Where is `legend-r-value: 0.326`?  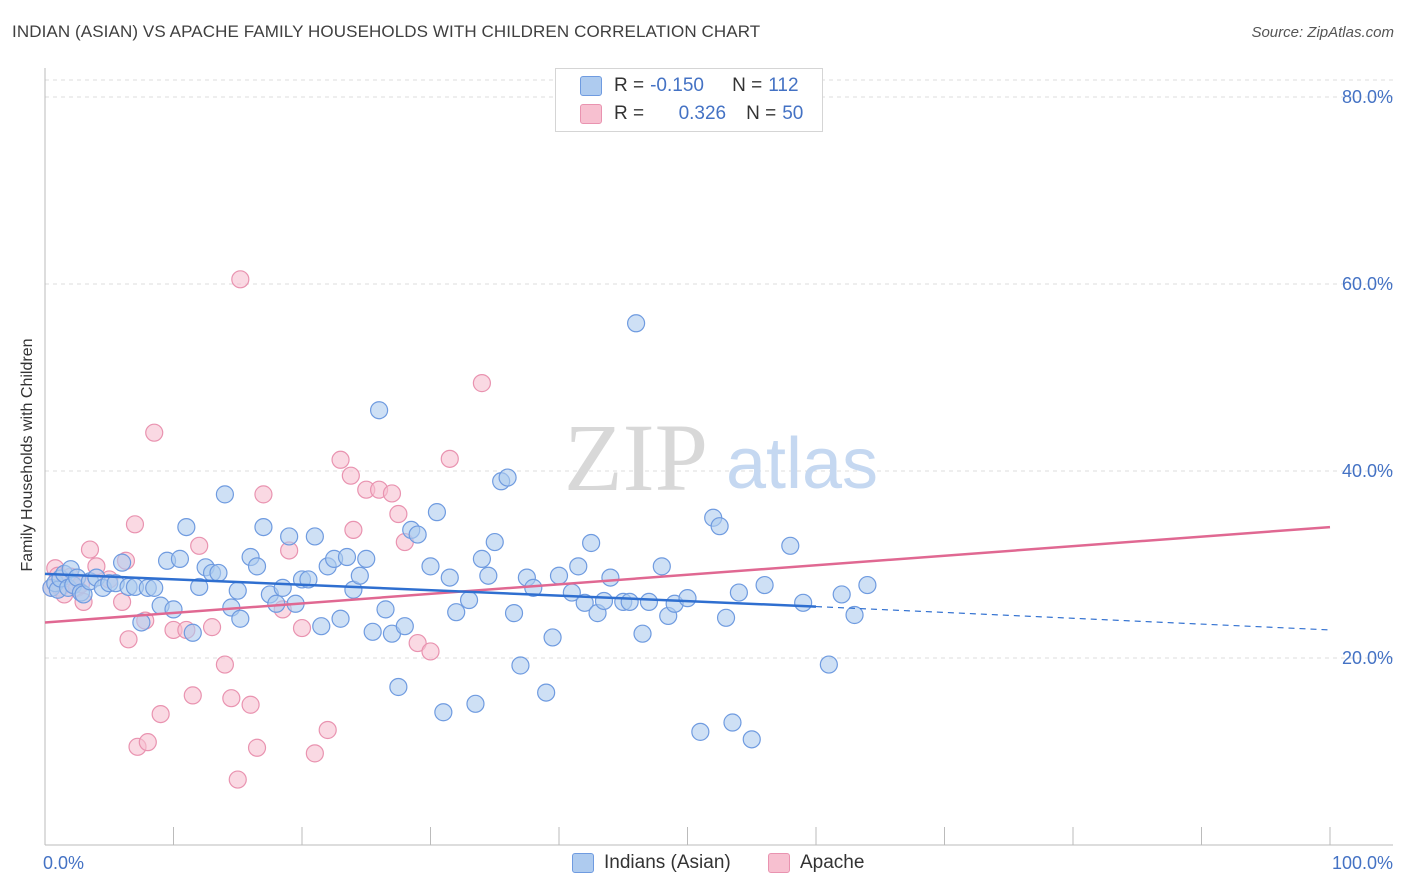 legend-r-value: 0.326 is located at coordinates (702, 113).